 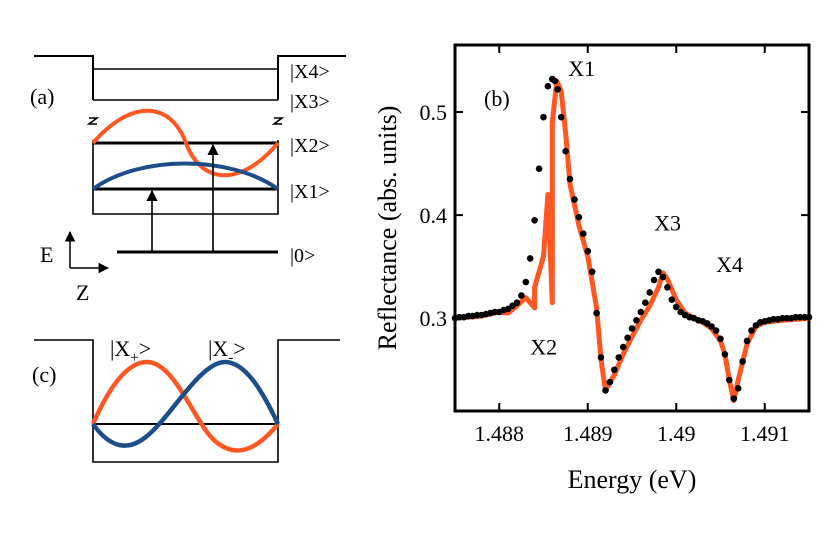 What do you see at coordinates (93, 121) in the screenshot?
I see `axis-break-left` at bounding box center [93, 121].